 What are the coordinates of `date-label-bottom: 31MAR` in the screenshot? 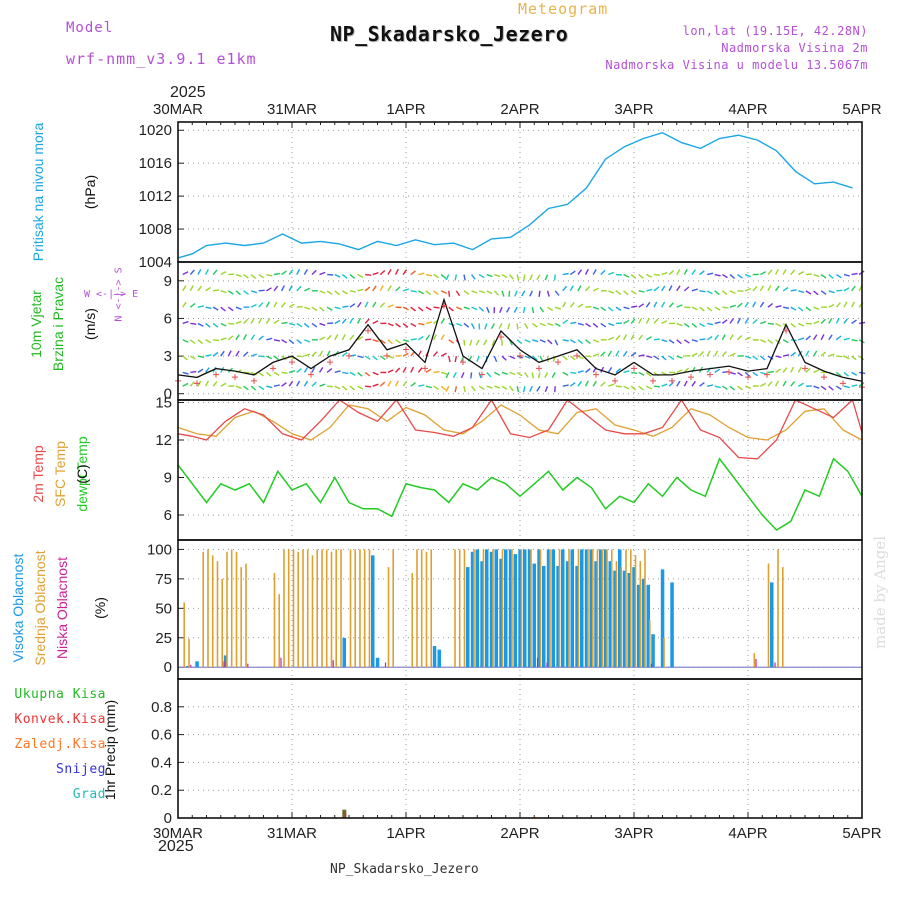 It's located at (292, 833).